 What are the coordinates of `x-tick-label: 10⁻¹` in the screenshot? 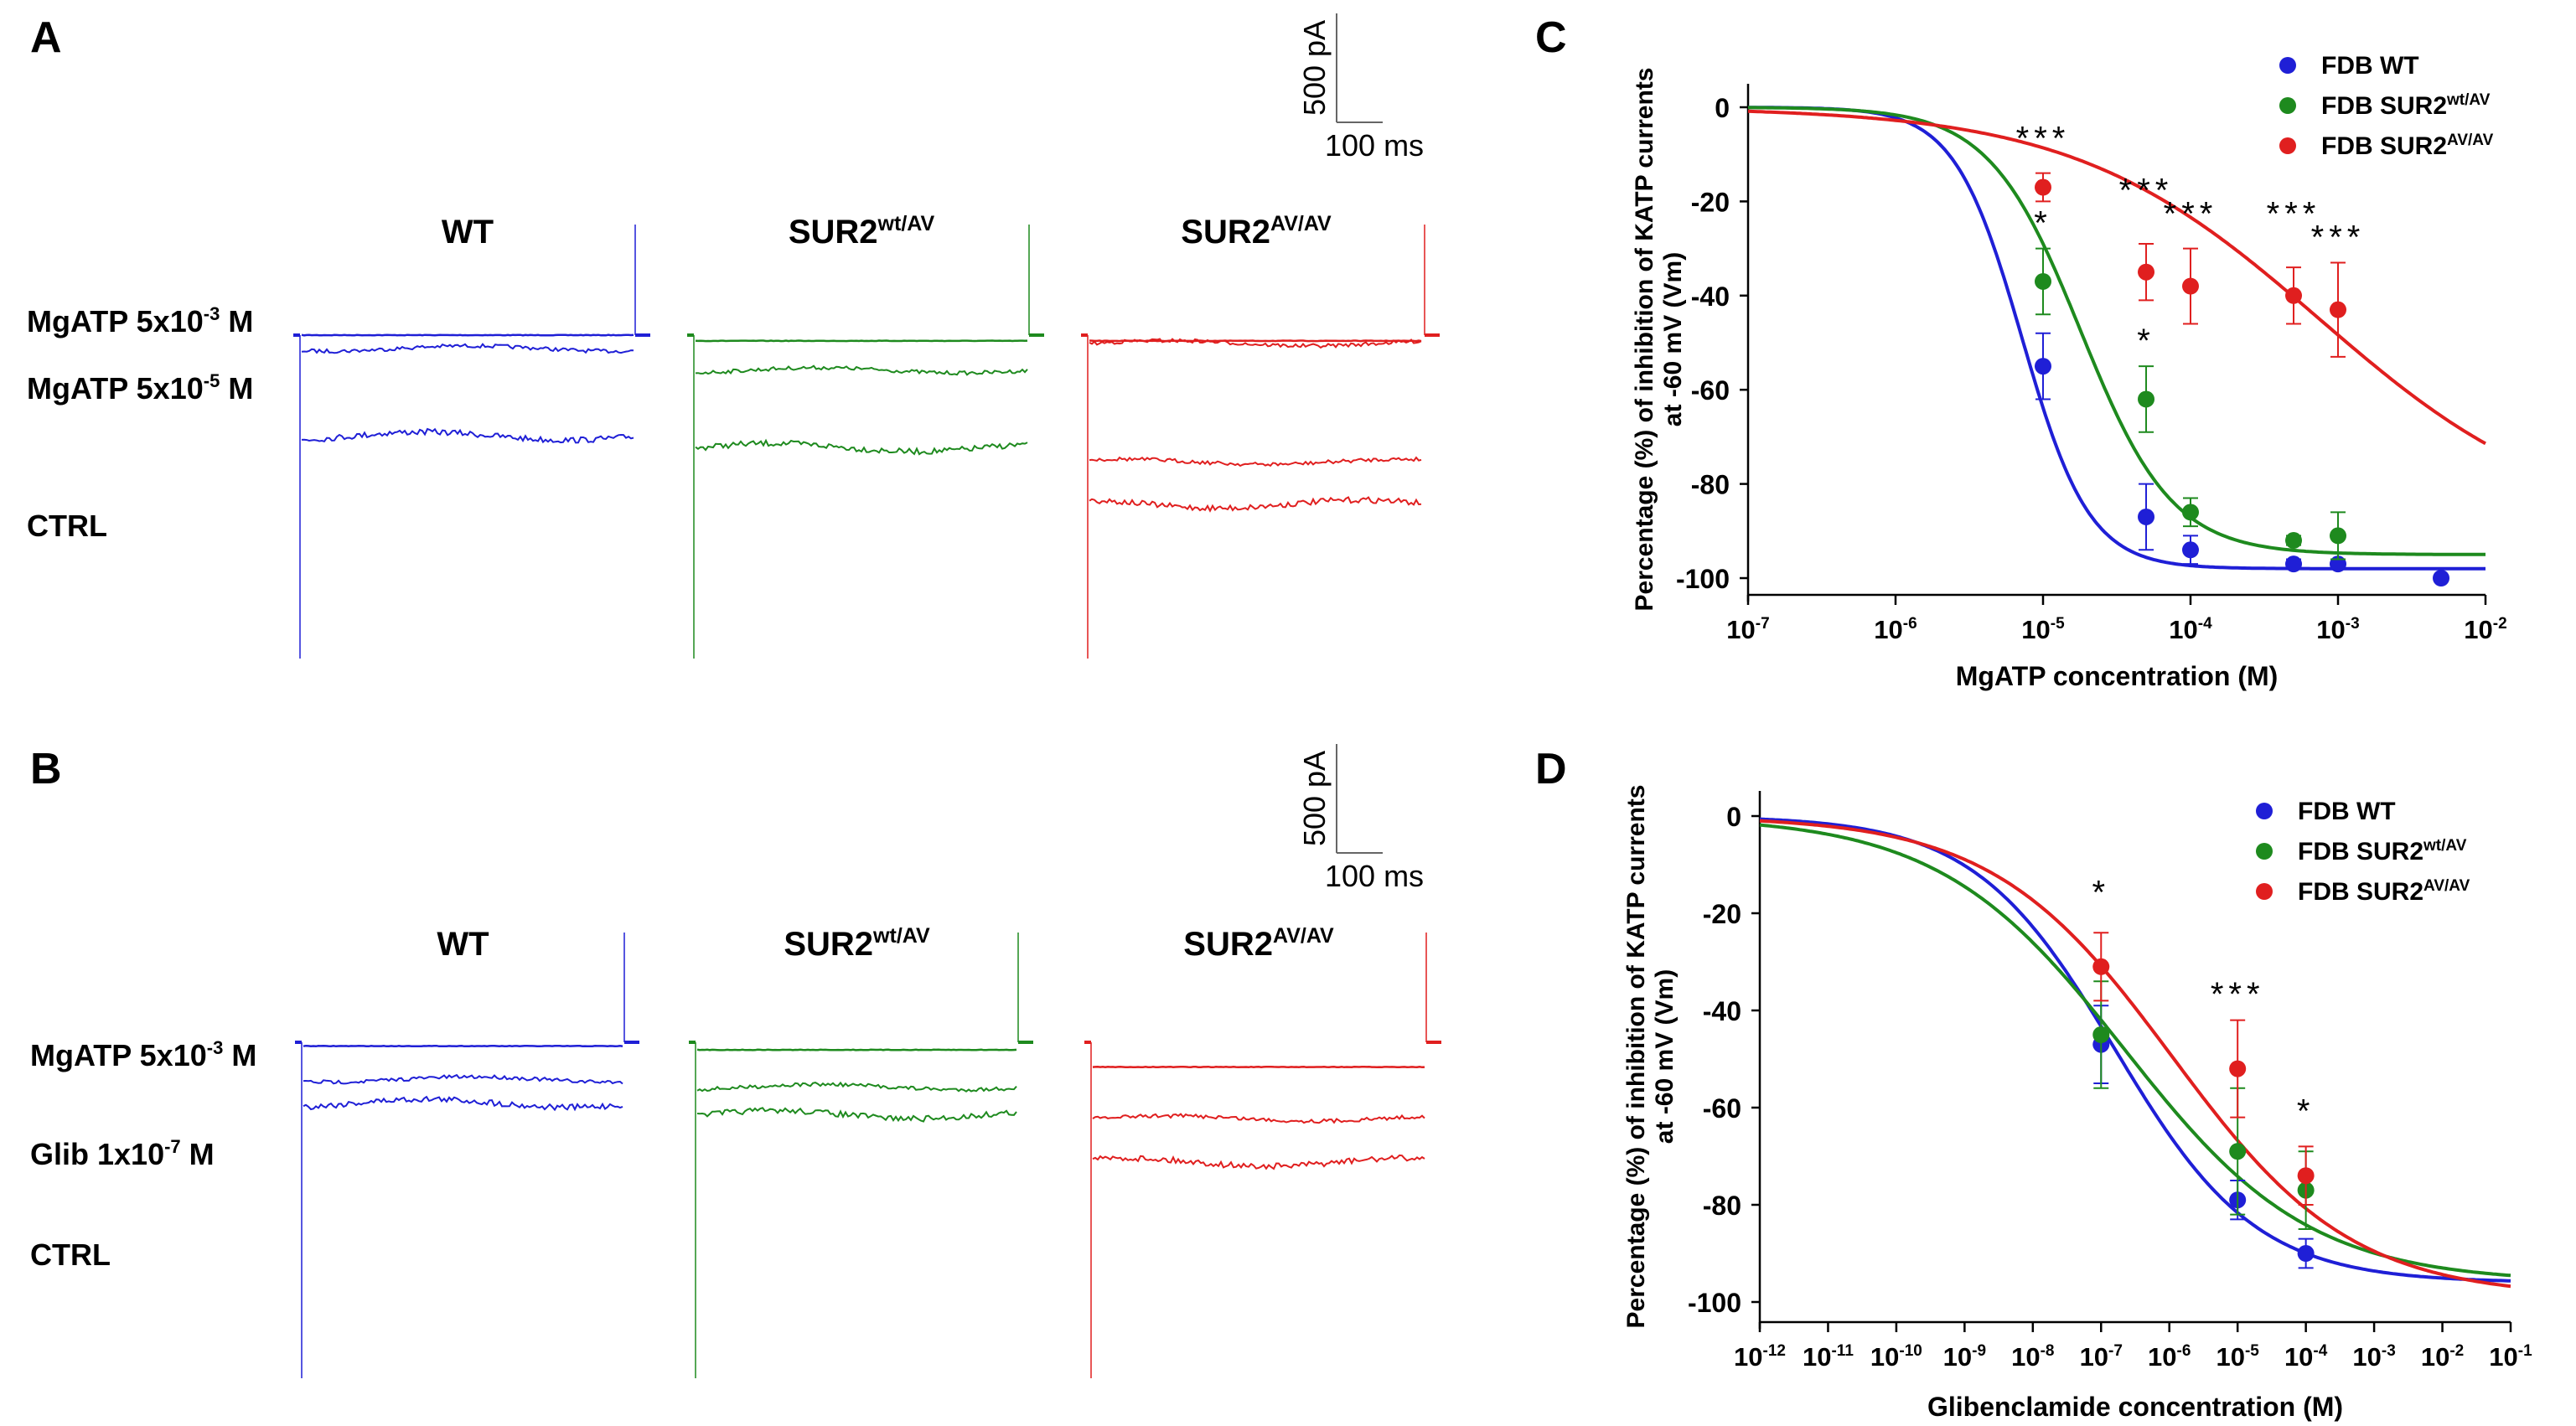 It's located at (2510, 1357).